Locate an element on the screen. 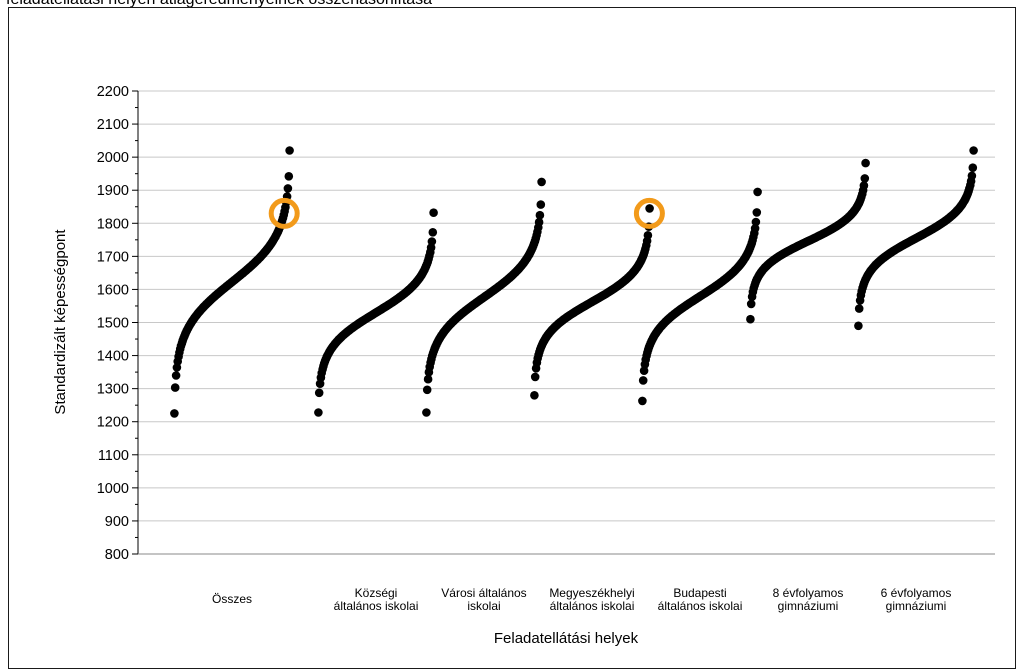 The height and width of the screenshot is (670, 1017). y-tick-label: 2000 is located at coordinates (113, 158).